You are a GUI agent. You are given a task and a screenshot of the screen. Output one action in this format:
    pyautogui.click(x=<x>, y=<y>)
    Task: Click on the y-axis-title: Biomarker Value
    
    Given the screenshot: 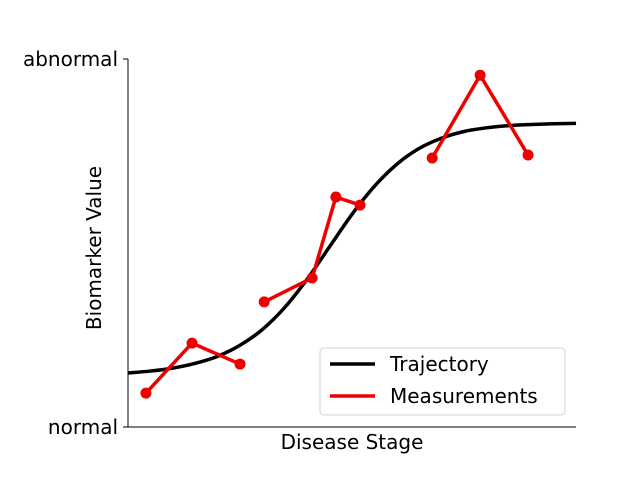 What is the action you would take?
    pyautogui.click(x=94, y=248)
    